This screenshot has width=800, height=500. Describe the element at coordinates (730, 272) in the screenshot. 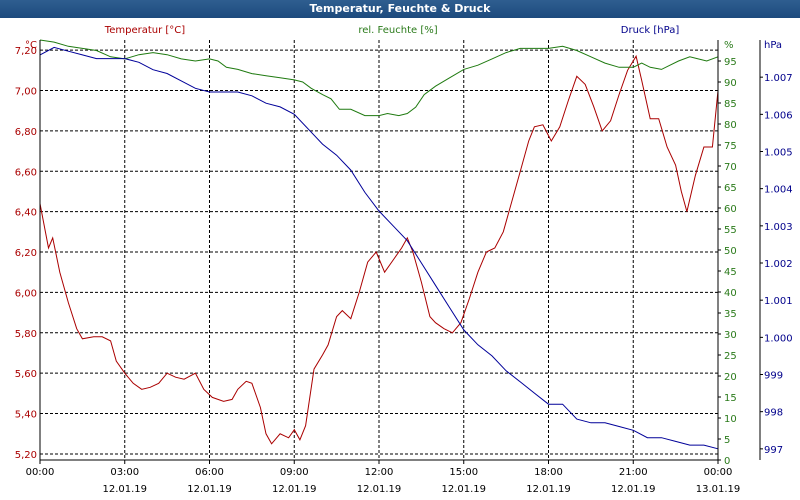

I see `tick-label-humidity: 45` at that location.